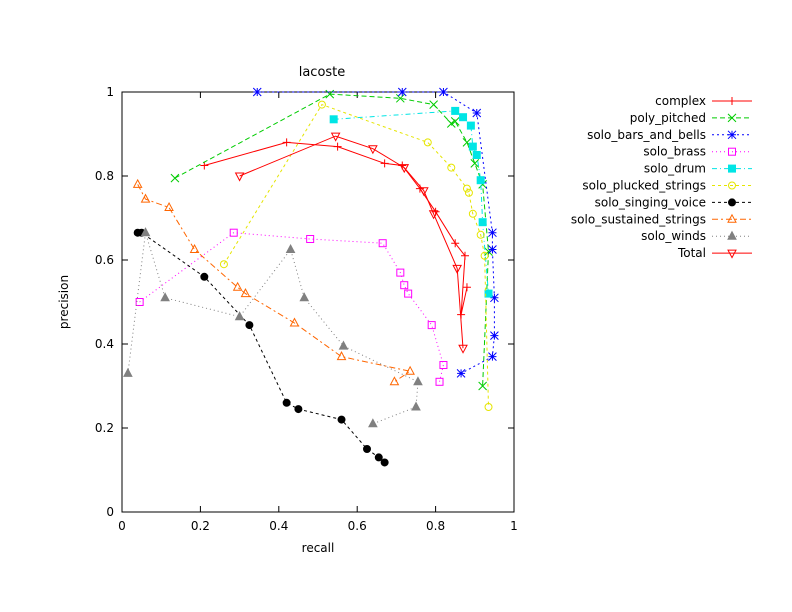 The width and height of the screenshot is (792, 612). What do you see at coordinates (64, 302) in the screenshot?
I see `y-axis-label: precision` at bounding box center [64, 302].